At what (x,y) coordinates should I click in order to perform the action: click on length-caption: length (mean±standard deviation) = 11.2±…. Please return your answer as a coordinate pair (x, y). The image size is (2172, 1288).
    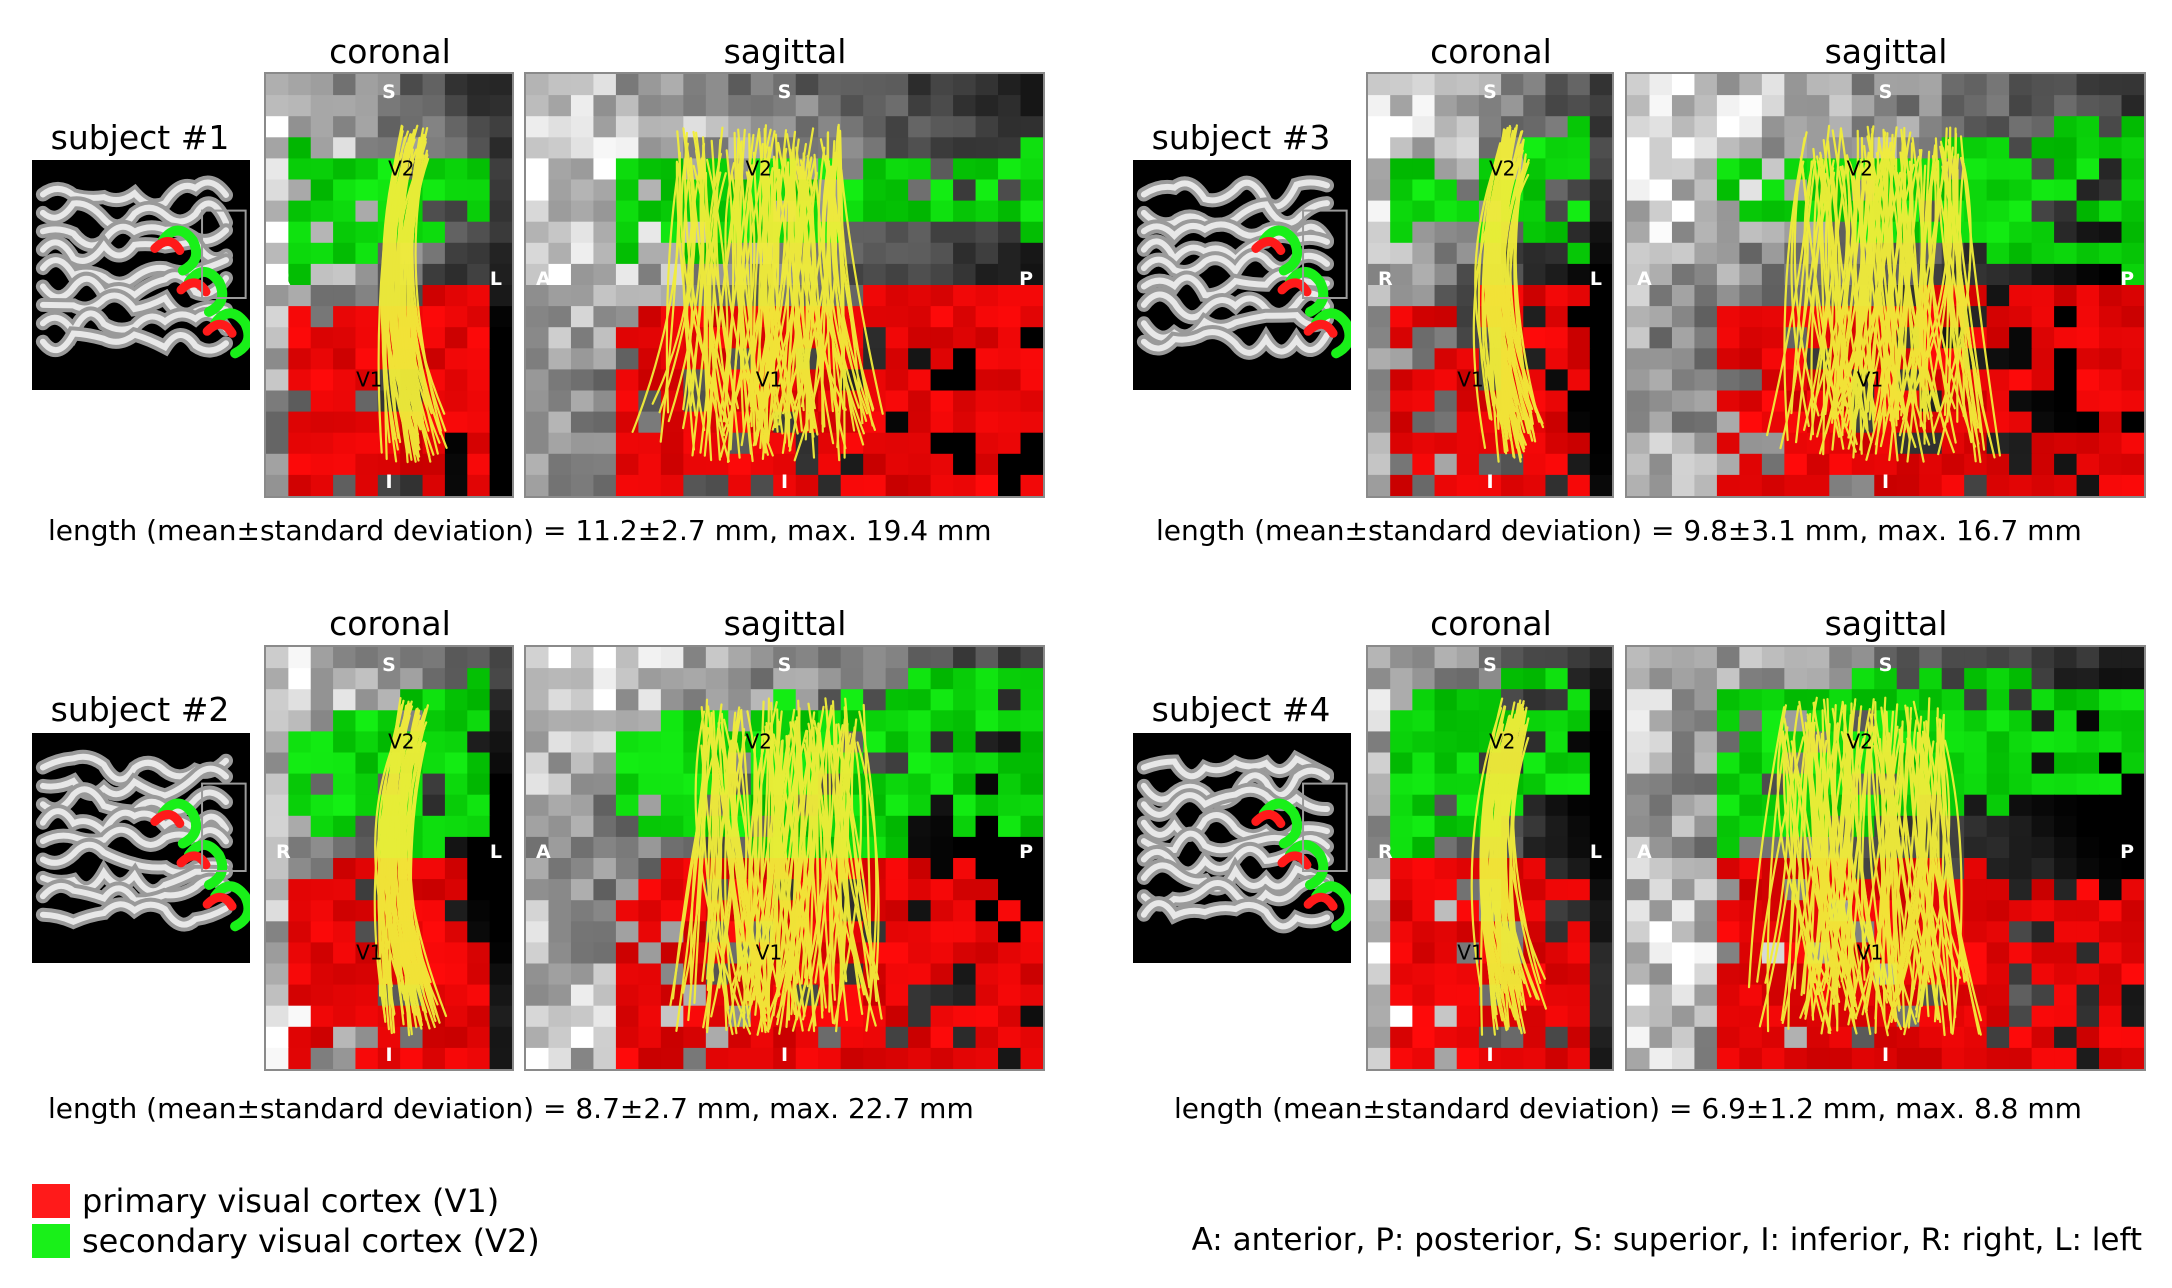
    Looking at the image, I should click on (520, 530).